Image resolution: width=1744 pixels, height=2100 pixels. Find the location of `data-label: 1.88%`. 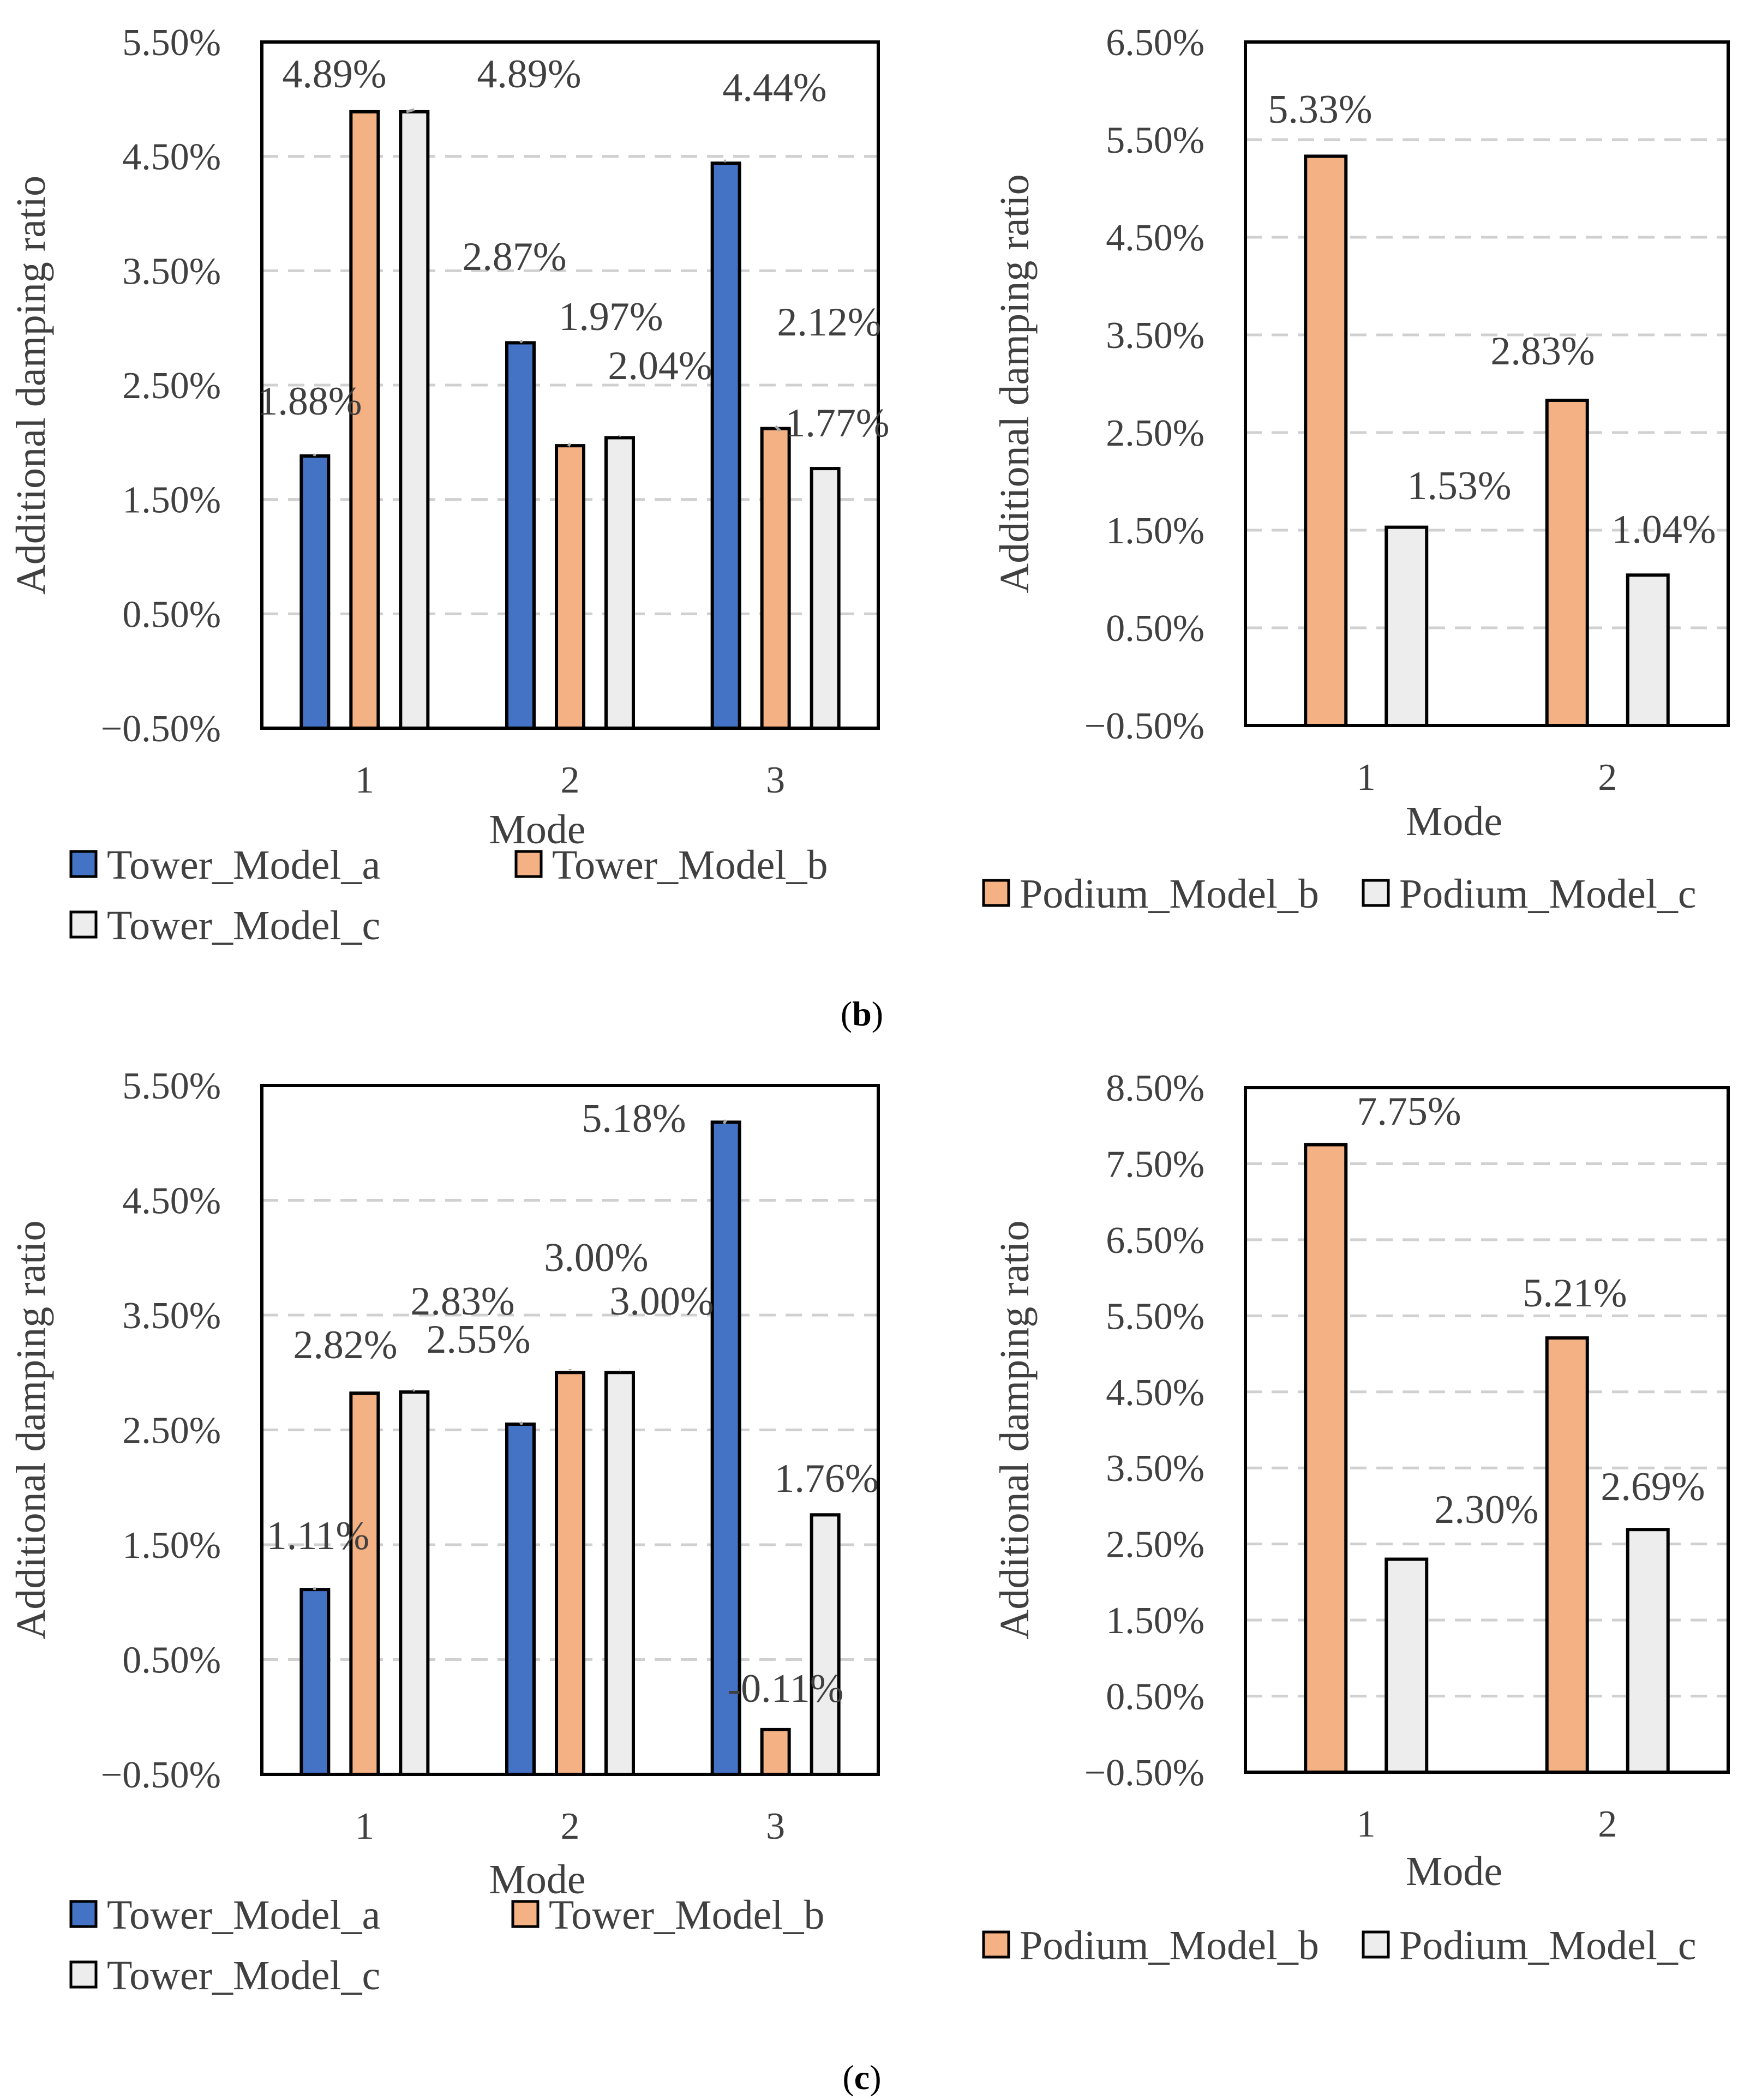

data-label: 1.88% is located at coordinates (309, 401).